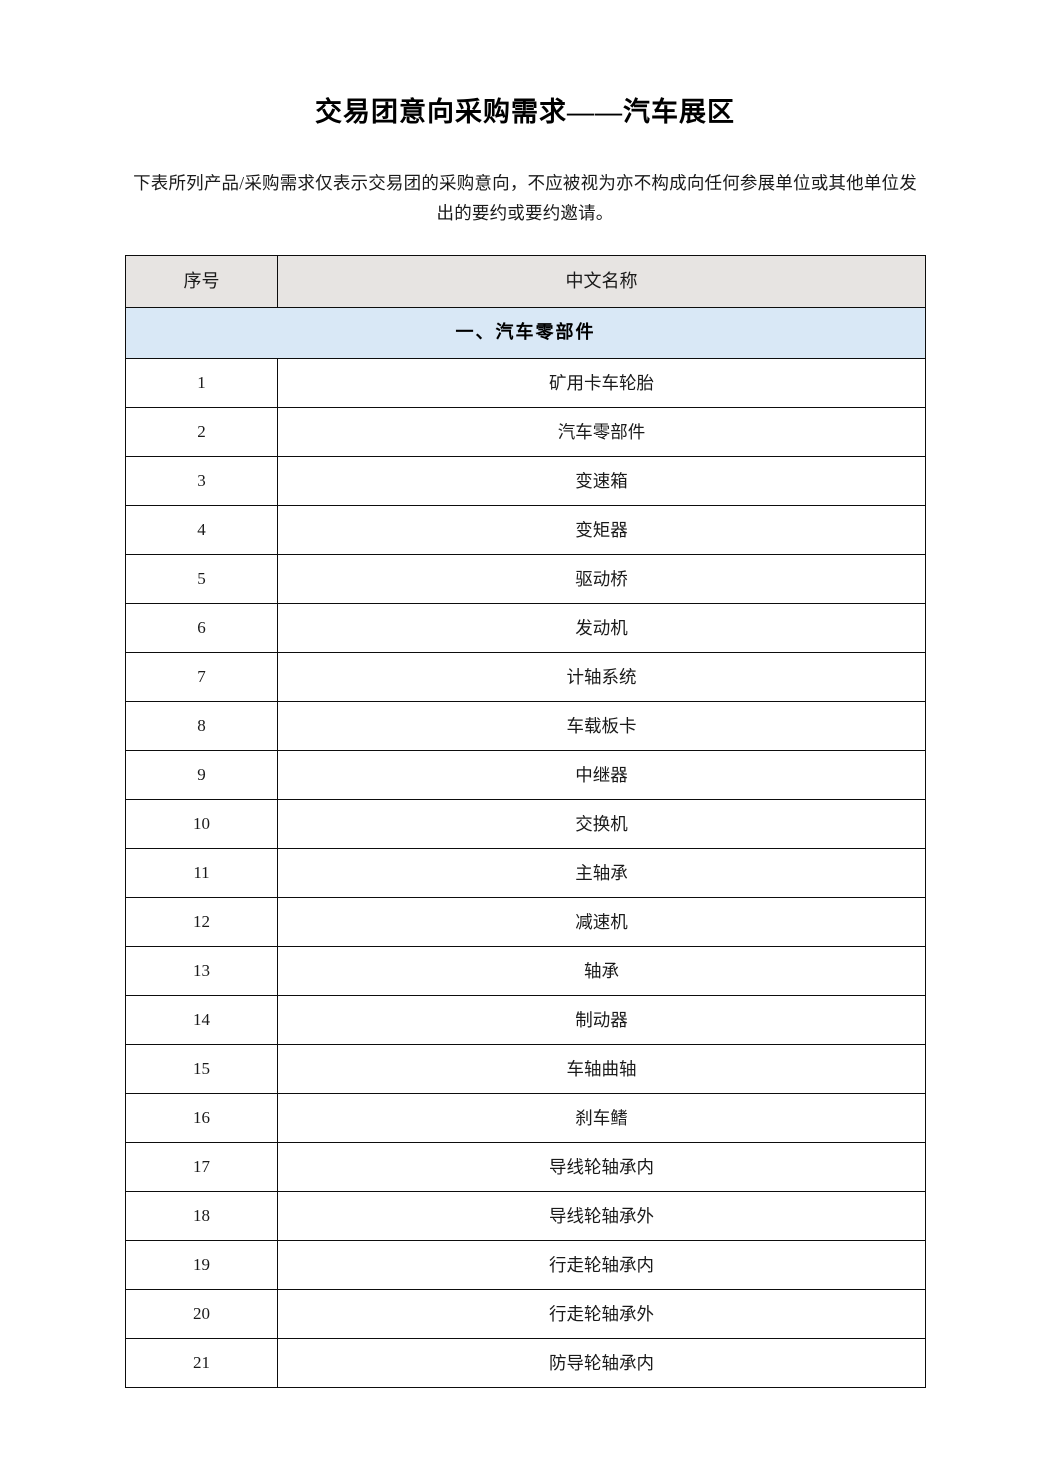 The image size is (1050, 1474). Describe the element at coordinates (201, 922) in the screenshot. I see `row-index: 12` at that location.